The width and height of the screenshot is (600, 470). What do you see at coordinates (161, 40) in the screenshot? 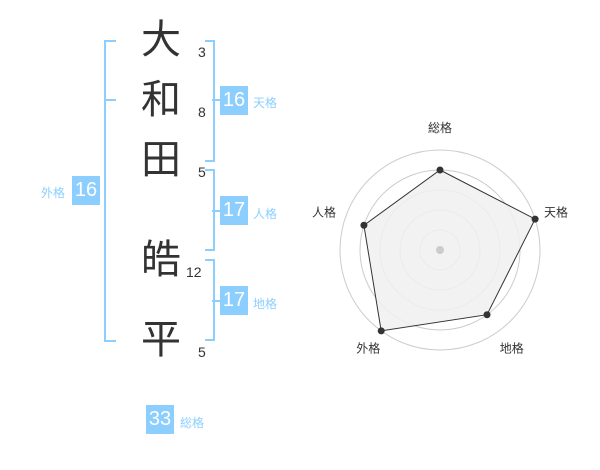
I see `name-char: 大` at bounding box center [161, 40].